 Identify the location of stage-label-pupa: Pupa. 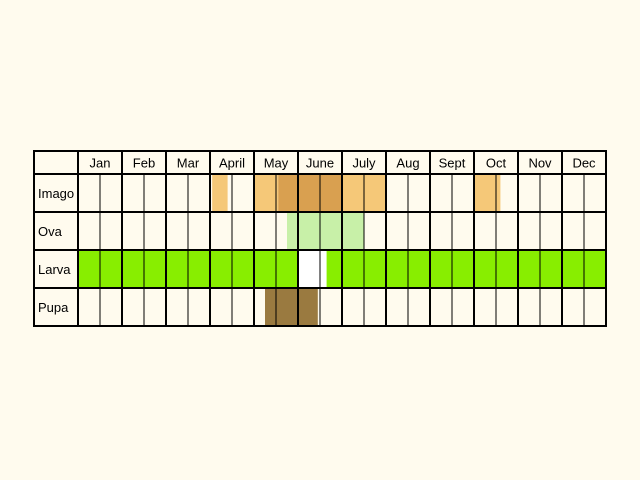
(53, 307).